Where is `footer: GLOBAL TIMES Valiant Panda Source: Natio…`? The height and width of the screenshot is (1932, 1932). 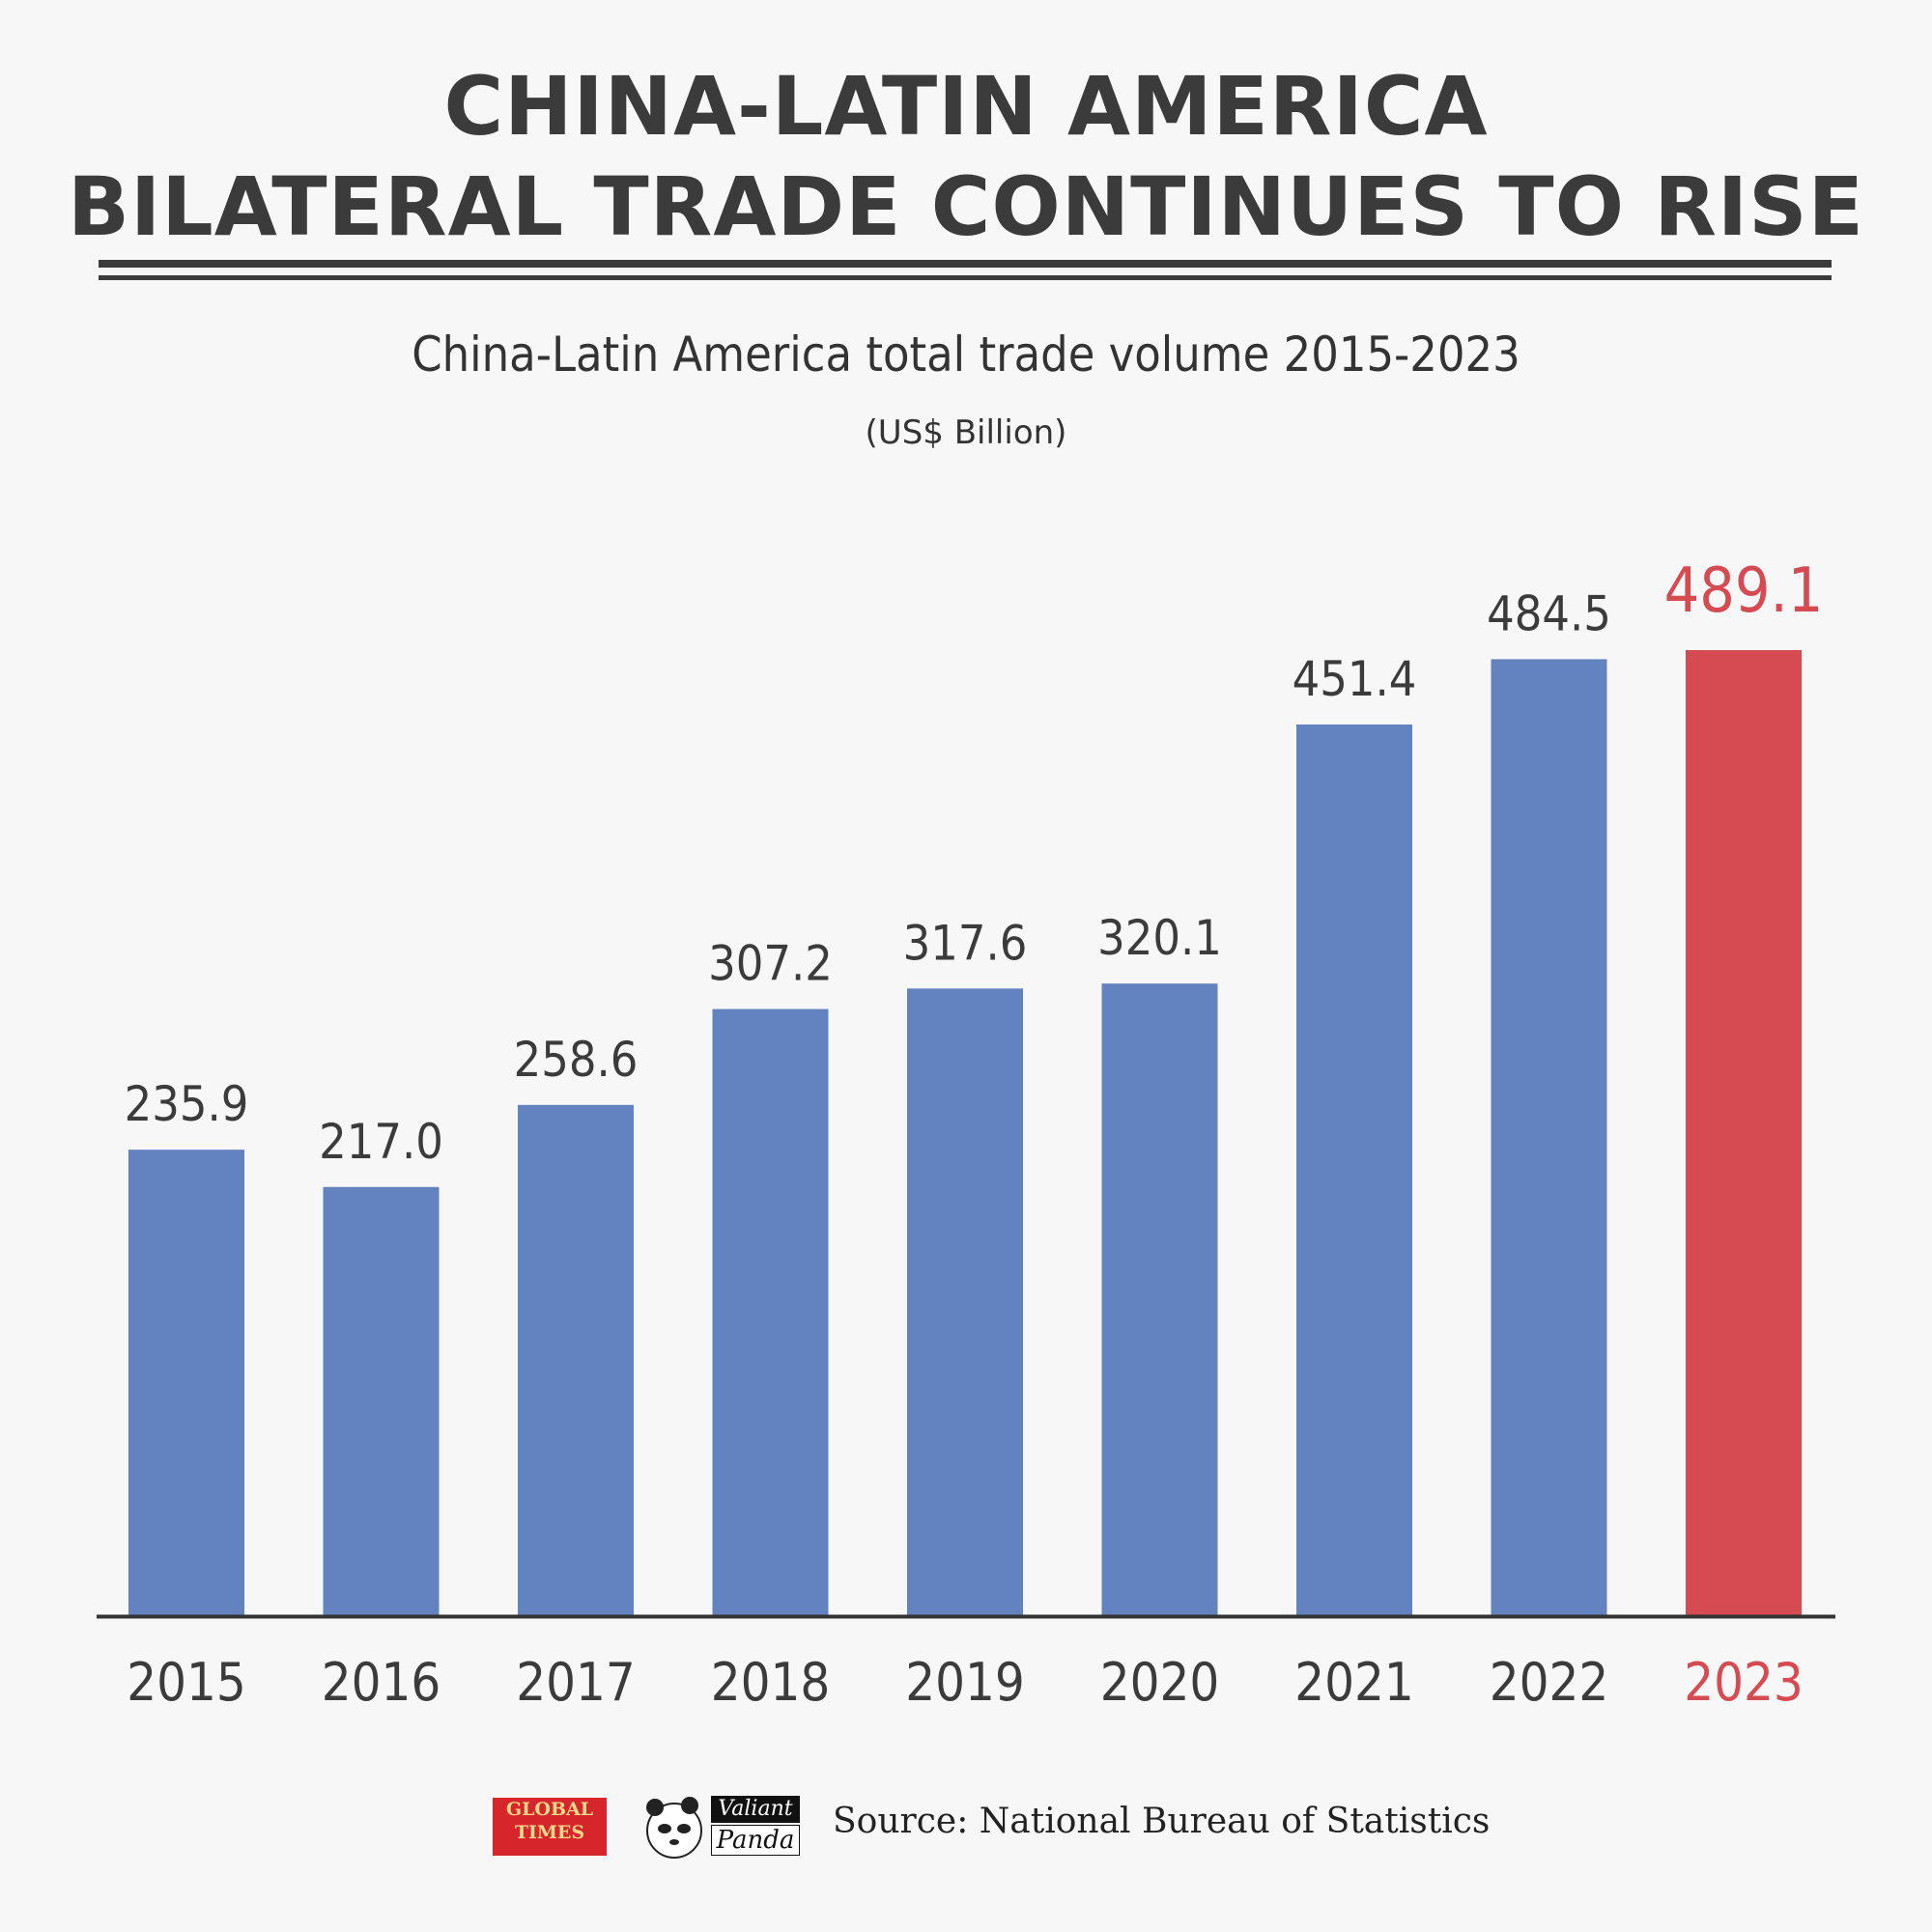
footer: GLOBAL TIMES Valiant Panda Source: Natio… is located at coordinates (966, 1830).